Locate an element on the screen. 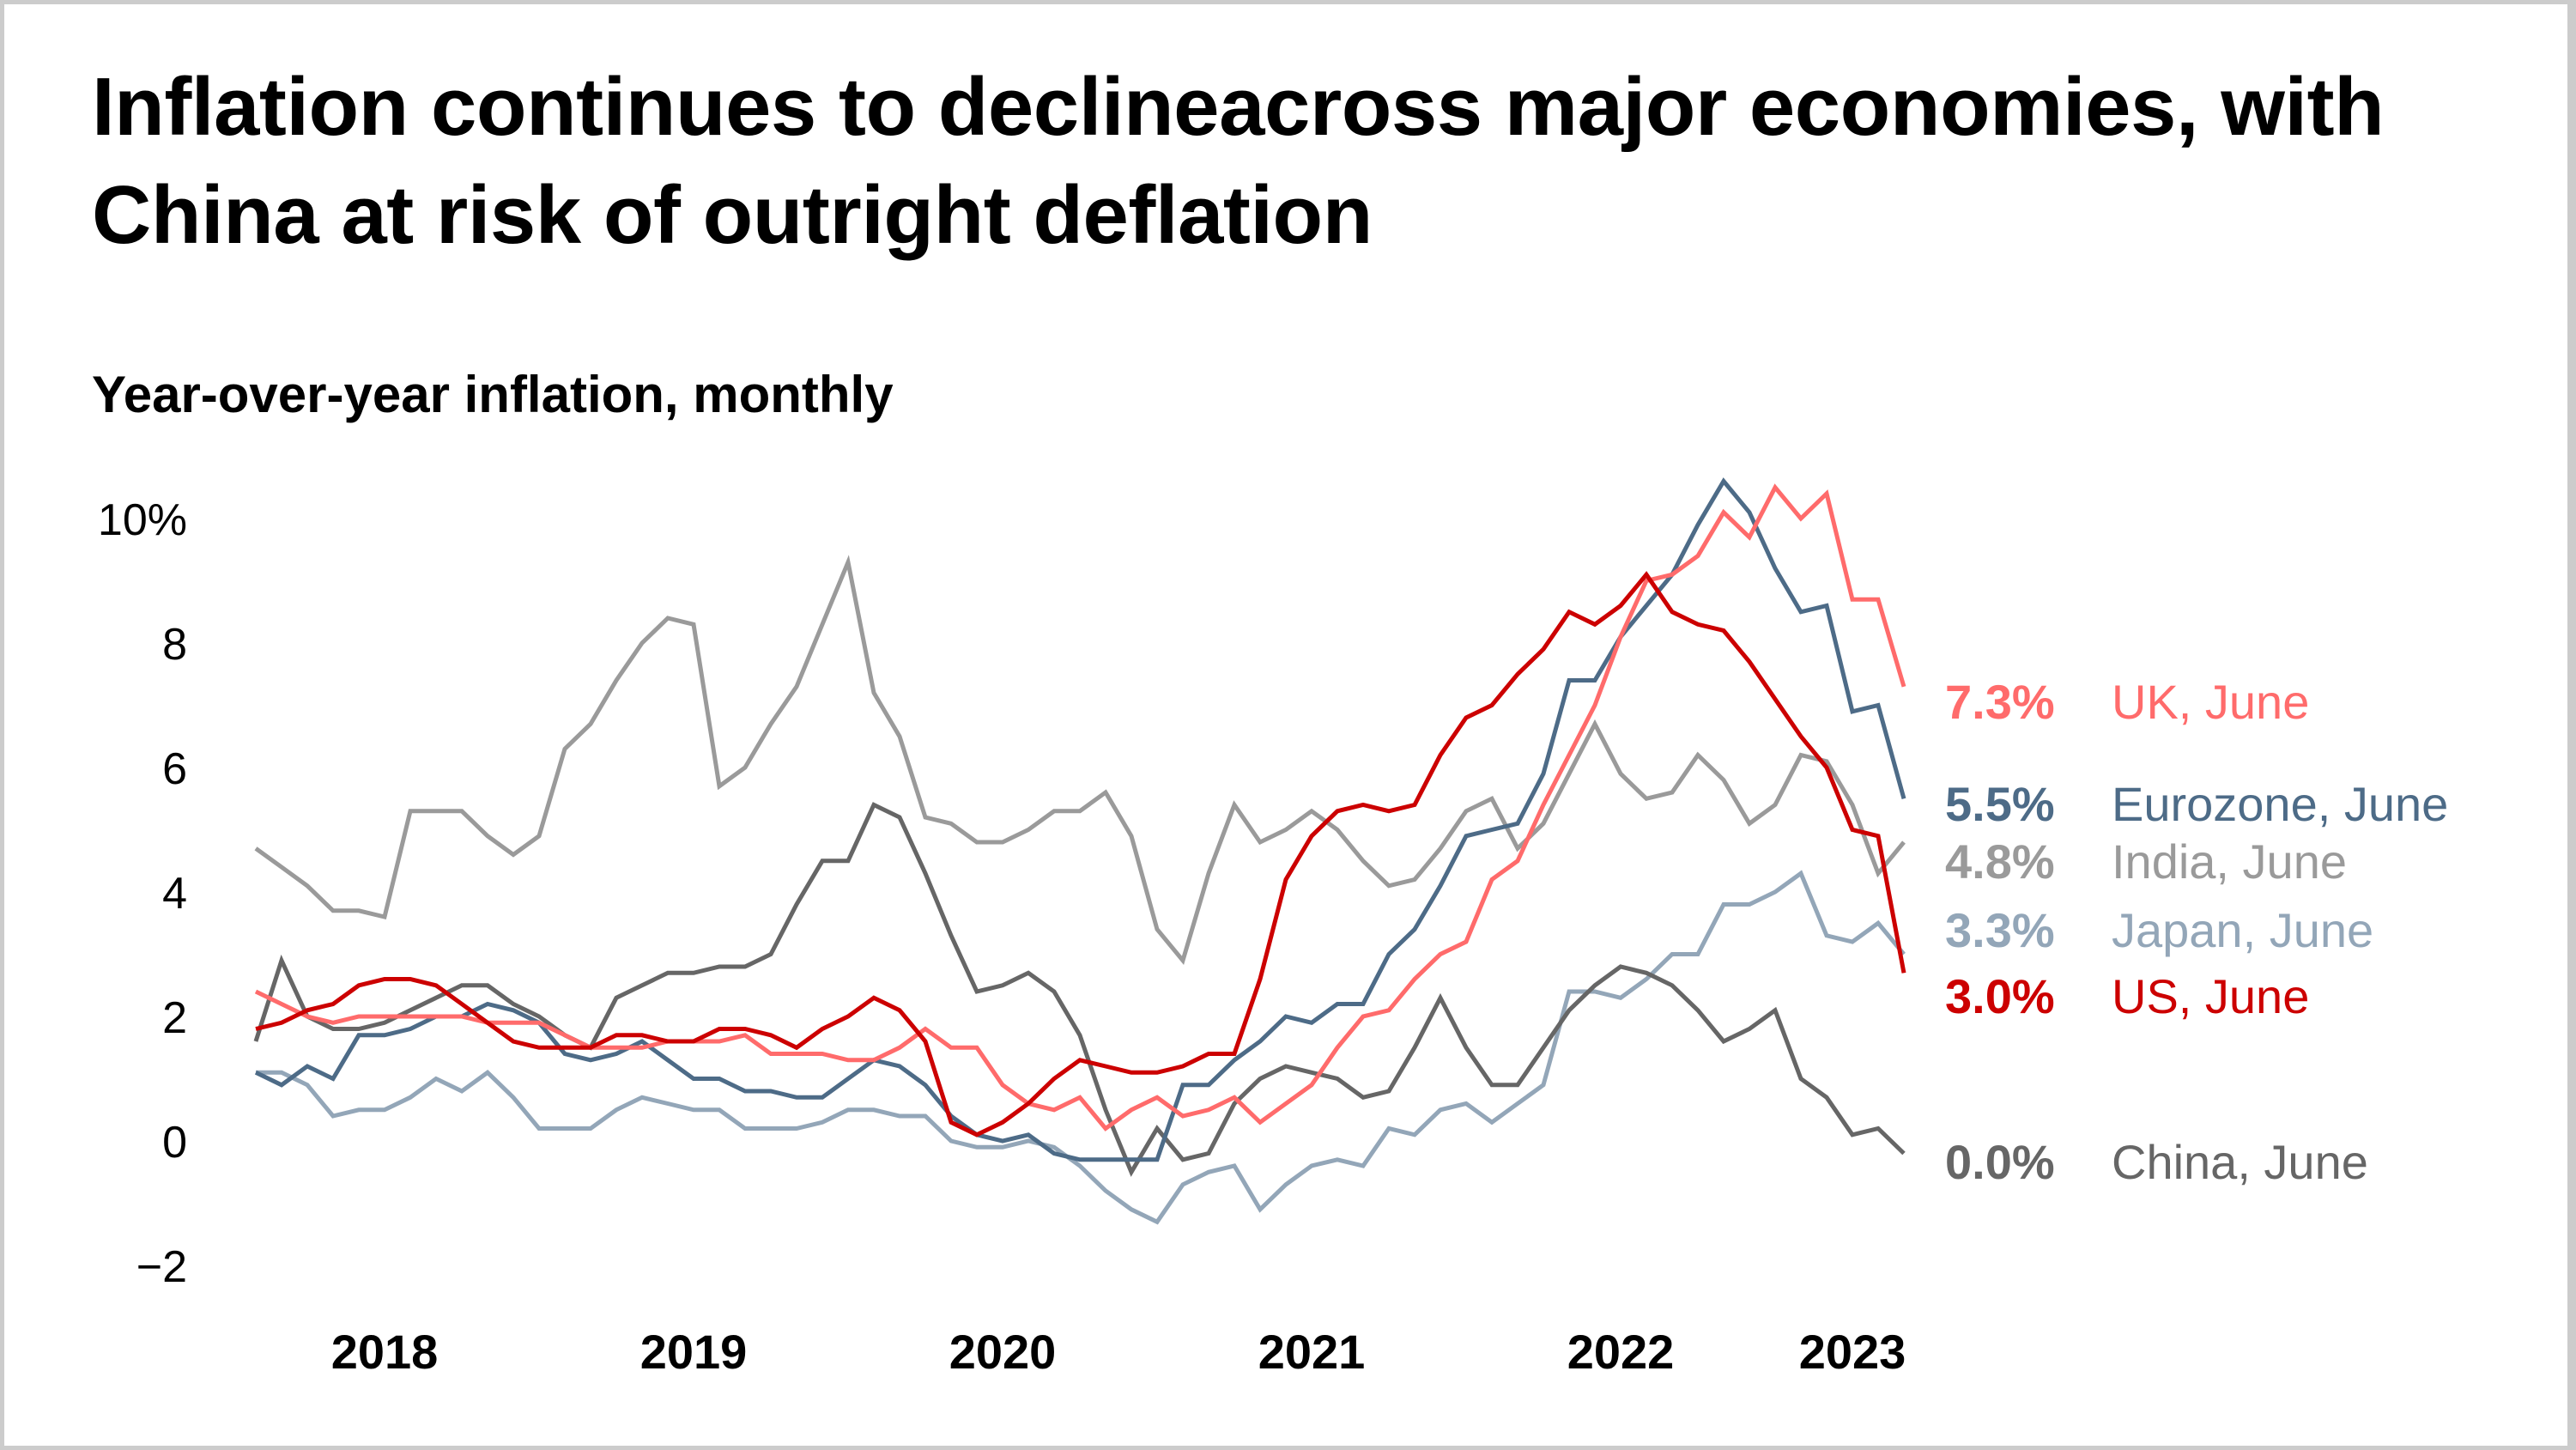 The height and width of the screenshot is (1450, 2576). x-tick-label: 2022 is located at coordinates (1621, 1352).